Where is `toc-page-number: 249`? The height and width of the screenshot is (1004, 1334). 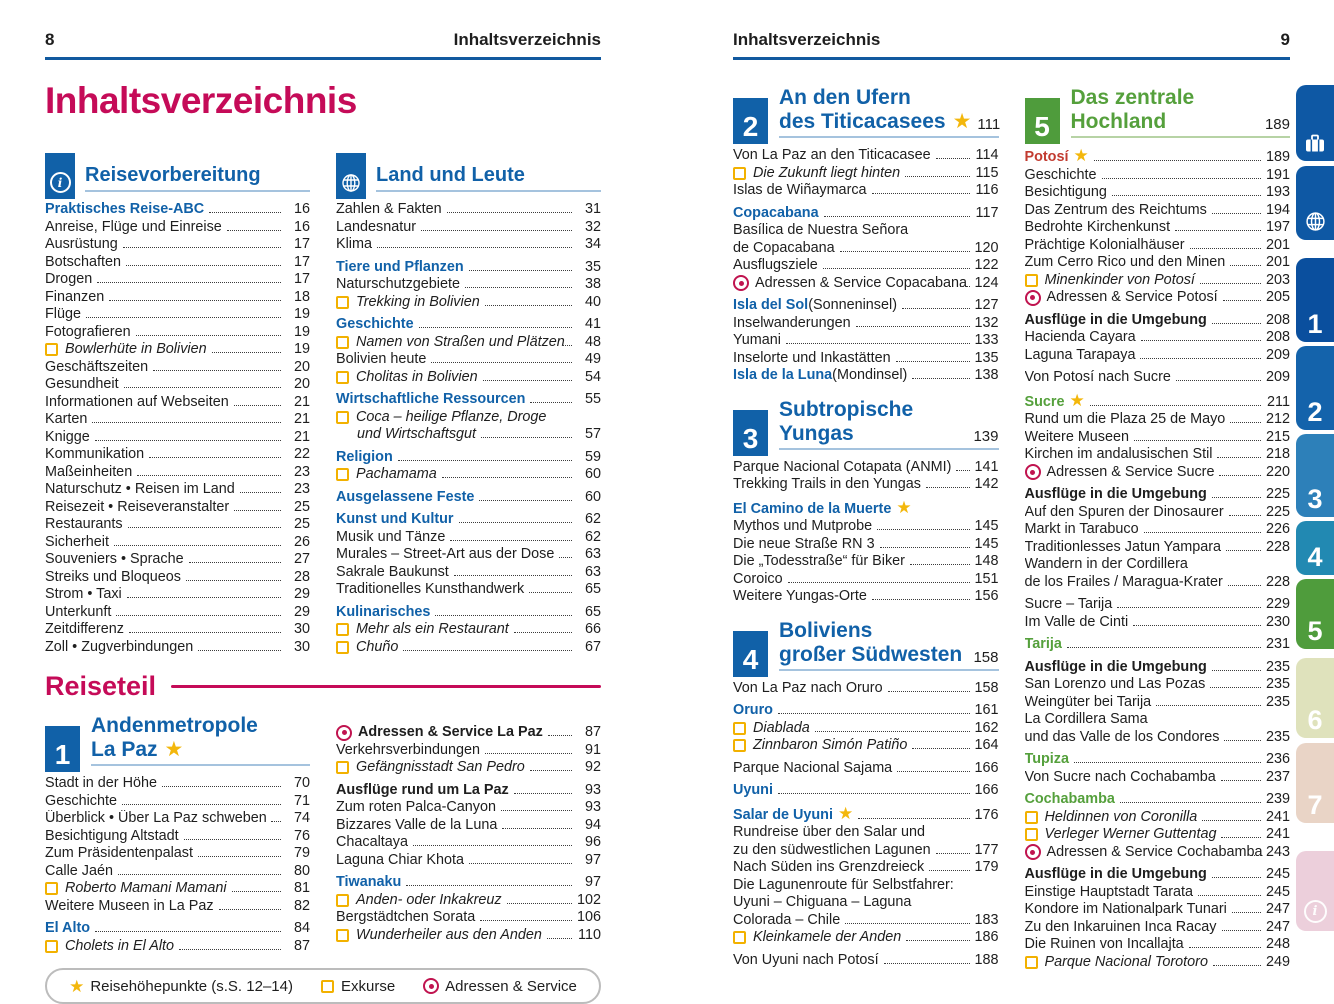 toc-page-number: 249 is located at coordinates (1277, 961).